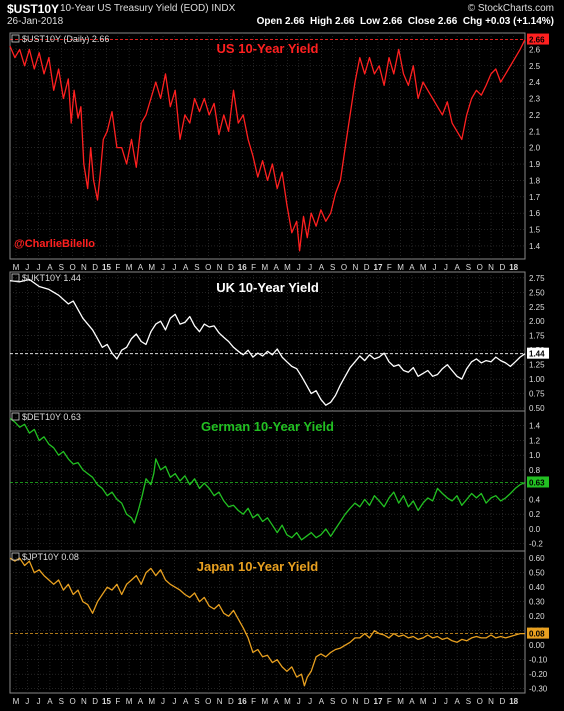 The image size is (564, 711). What do you see at coordinates (51, 417) in the screenshot?
I see `legend-label-de: $DET10Y 0.63` at bounding box center [51, 417].